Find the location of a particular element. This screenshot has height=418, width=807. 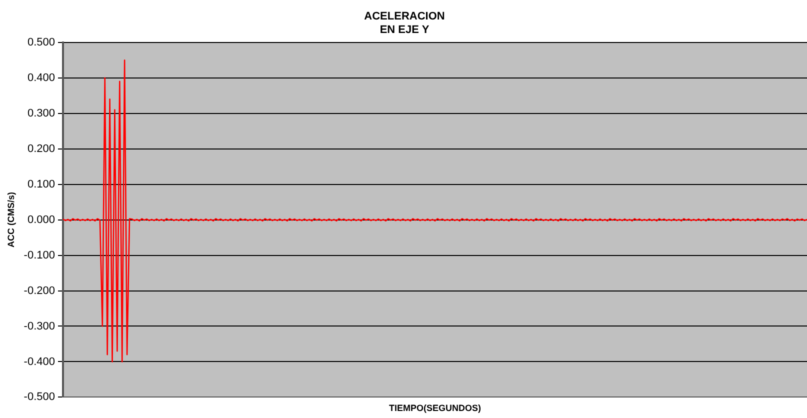

y-tick-label: -0.200 is located at coordinates (39, 290).